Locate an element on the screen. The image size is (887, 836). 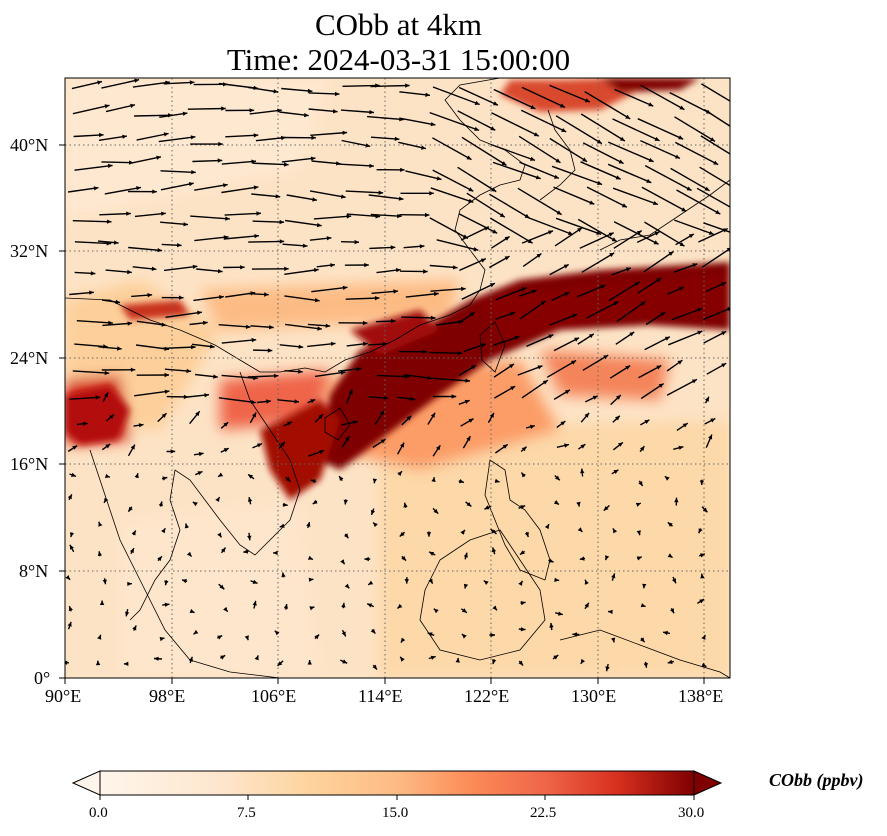
lat-tick-label: 40°N is located at coordinates (29, 145).